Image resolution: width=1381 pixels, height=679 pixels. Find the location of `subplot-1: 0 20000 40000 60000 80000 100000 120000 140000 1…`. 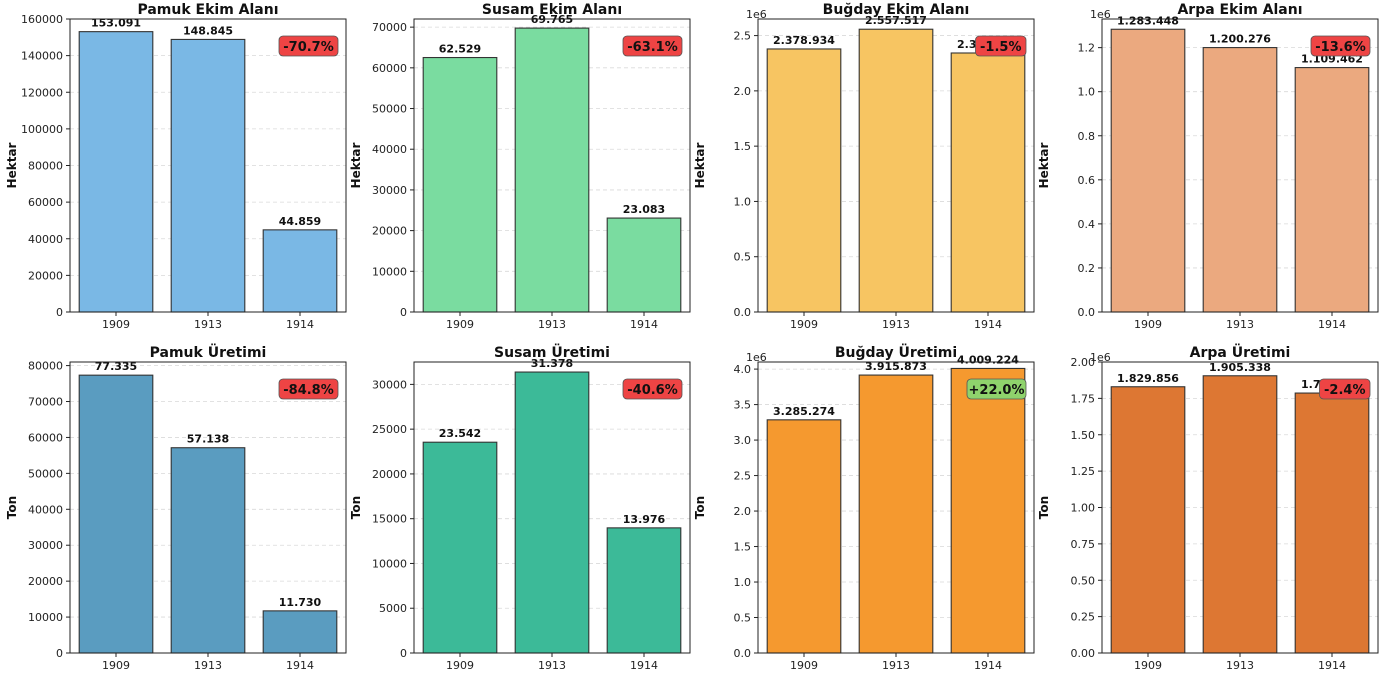

subplot-1: 0 20000 40000 60000 80000 100000 120000 140000 1… is located at coordinates (176, 166).